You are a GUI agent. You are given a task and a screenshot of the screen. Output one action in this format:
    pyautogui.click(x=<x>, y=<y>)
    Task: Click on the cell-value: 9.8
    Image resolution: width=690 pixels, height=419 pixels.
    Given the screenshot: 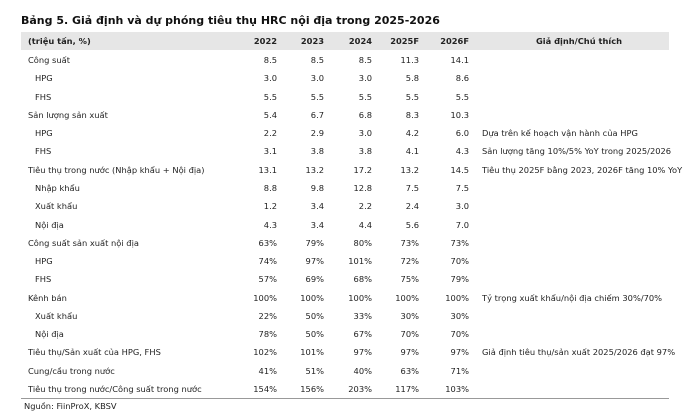 What is the action you would take?
    pyautogui.click(x=317, y=187)
    